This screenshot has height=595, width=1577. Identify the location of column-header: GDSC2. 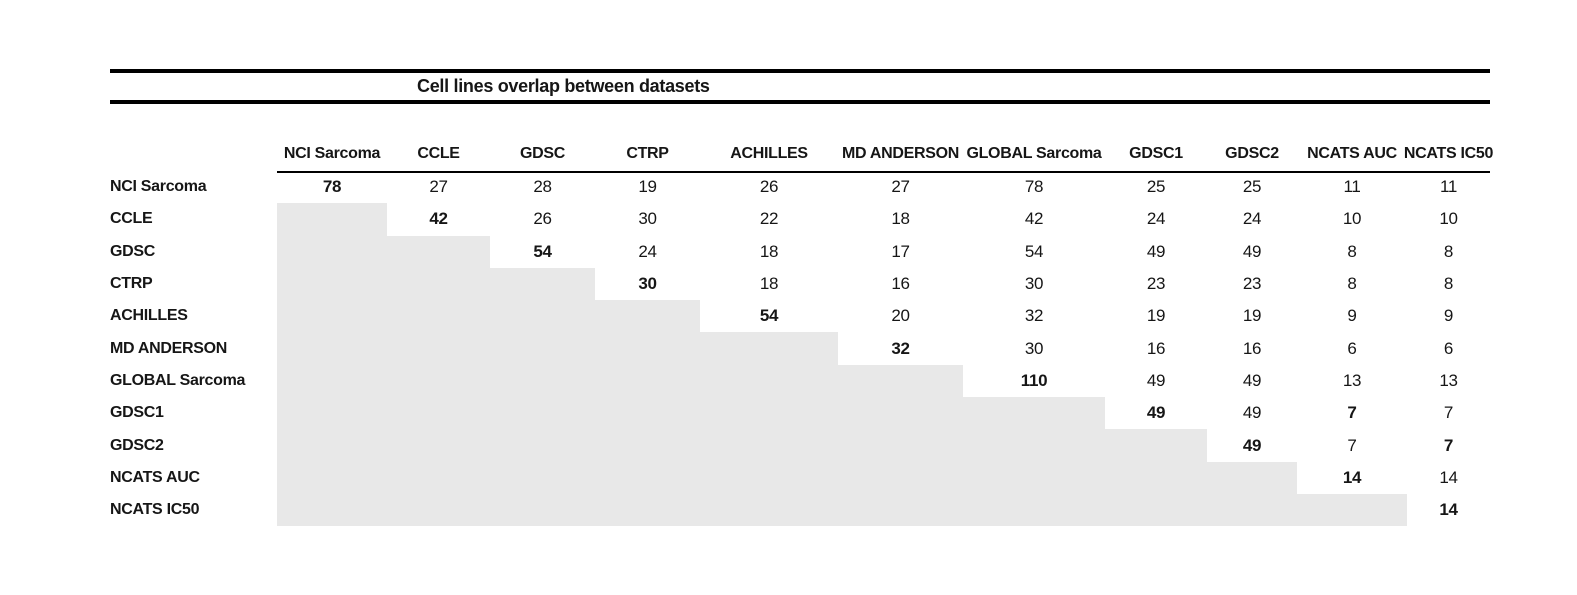
(1252, 153).